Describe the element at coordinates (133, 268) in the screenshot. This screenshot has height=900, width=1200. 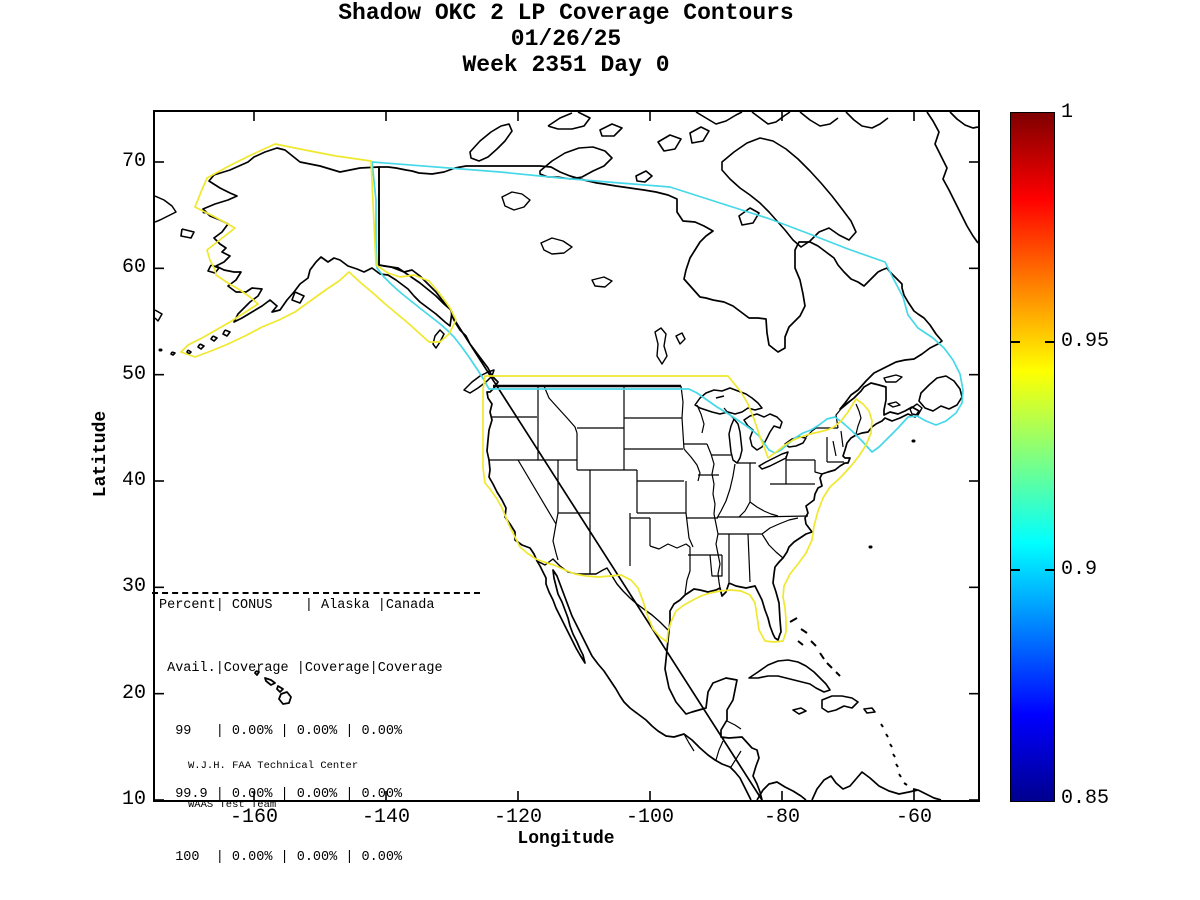
I see `y-tick-label: 60` at that location.